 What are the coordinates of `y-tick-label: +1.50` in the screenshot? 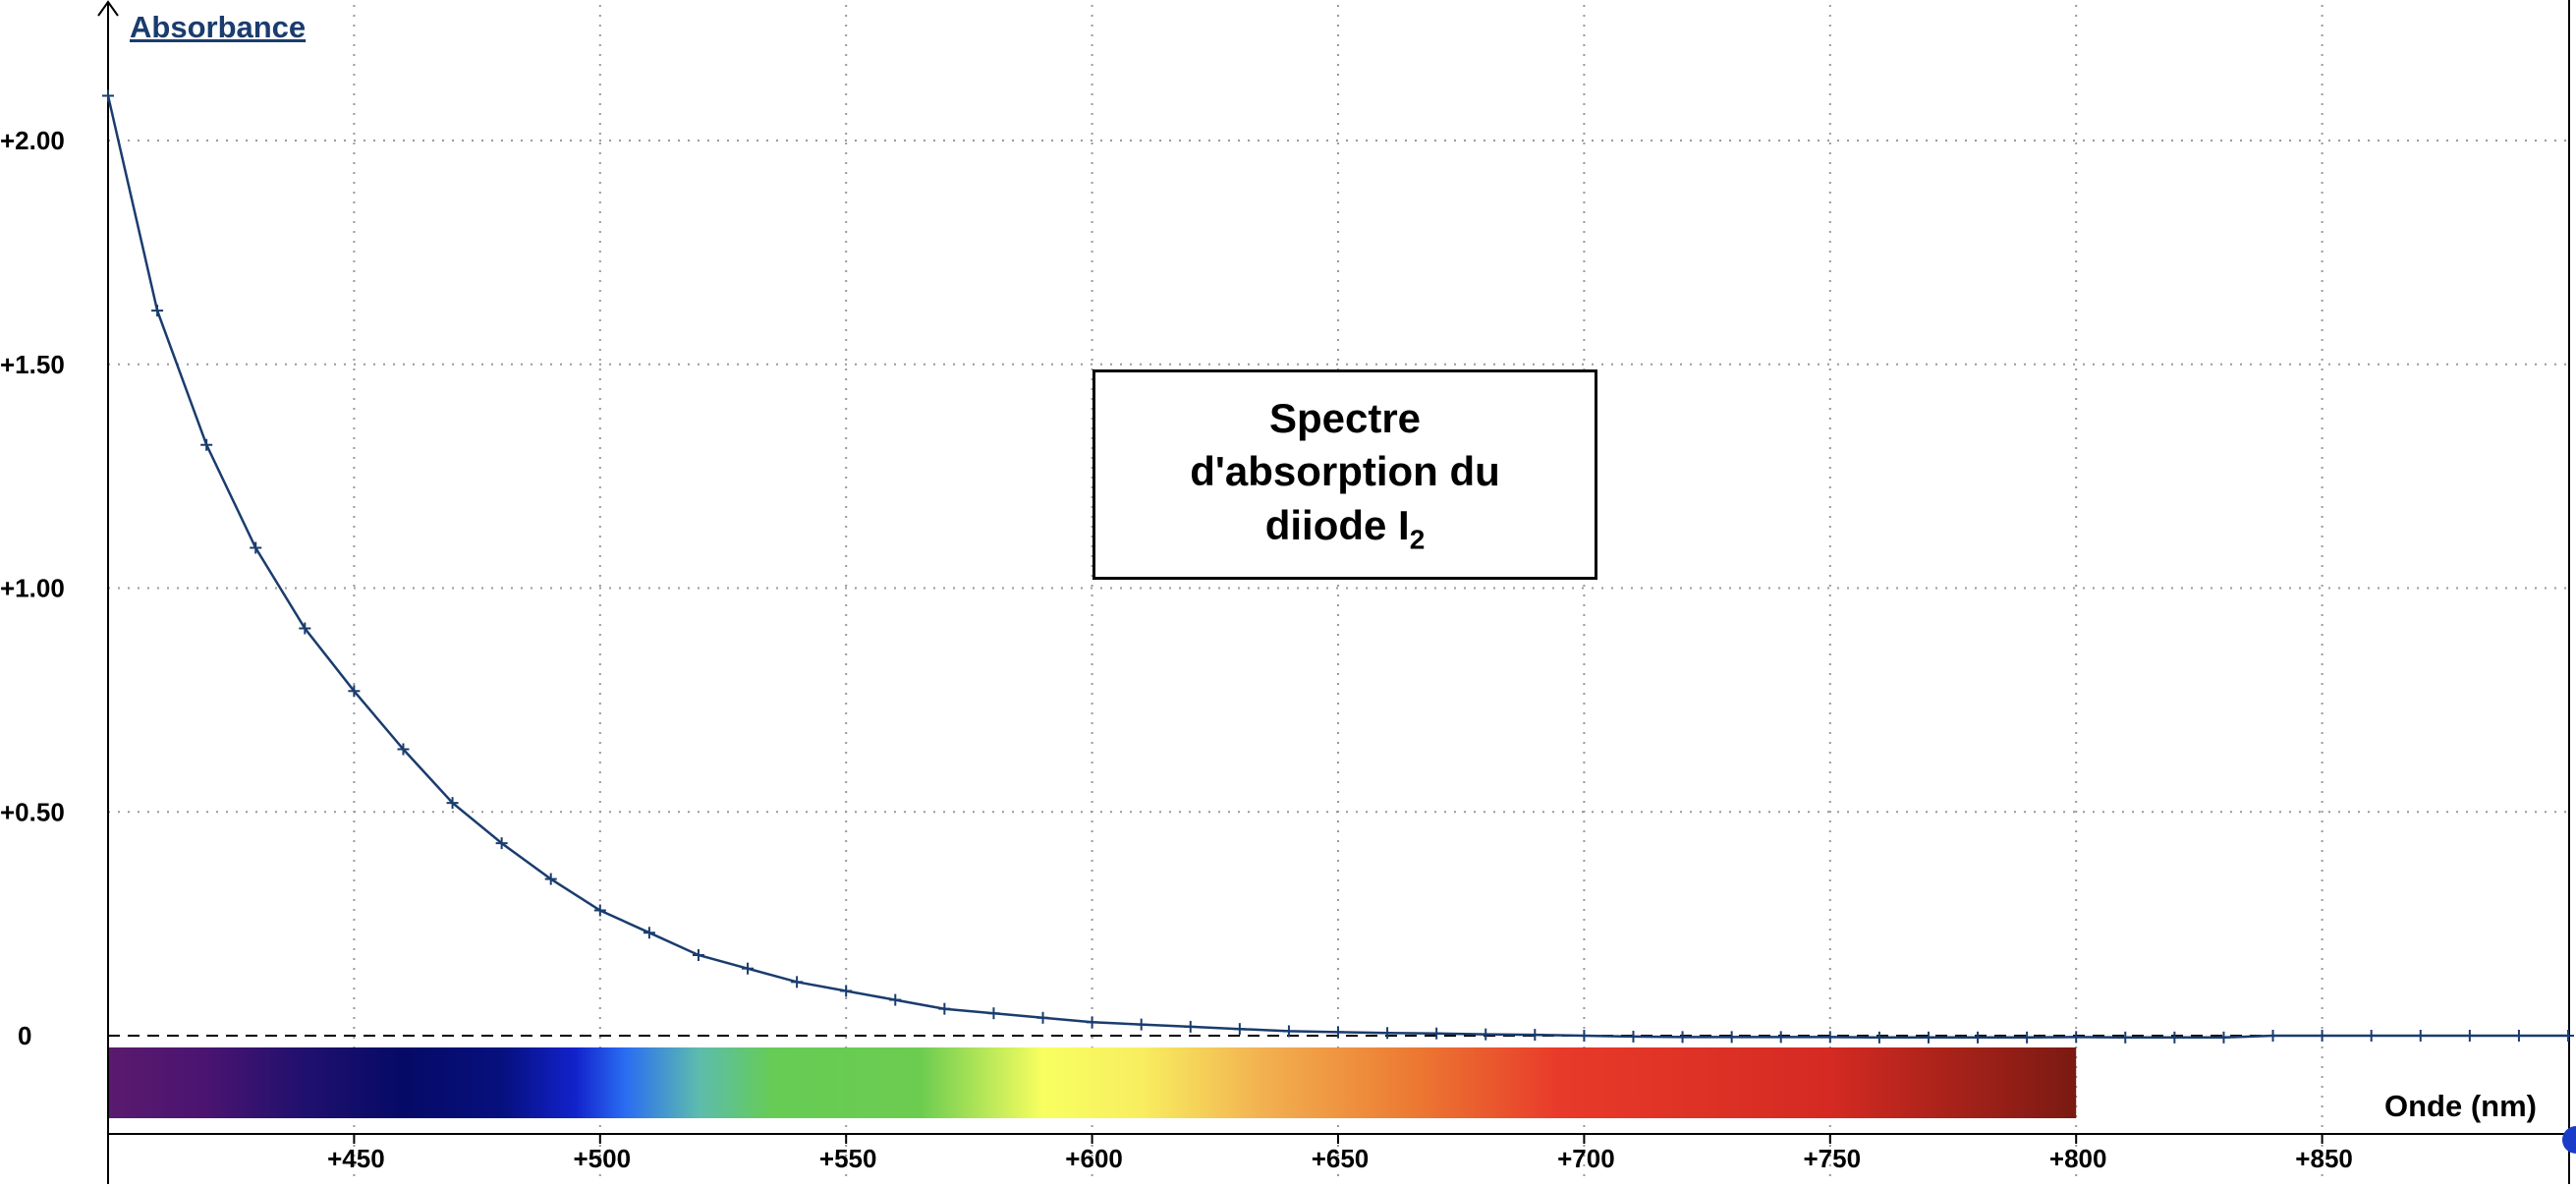 It's located at (32, 364).